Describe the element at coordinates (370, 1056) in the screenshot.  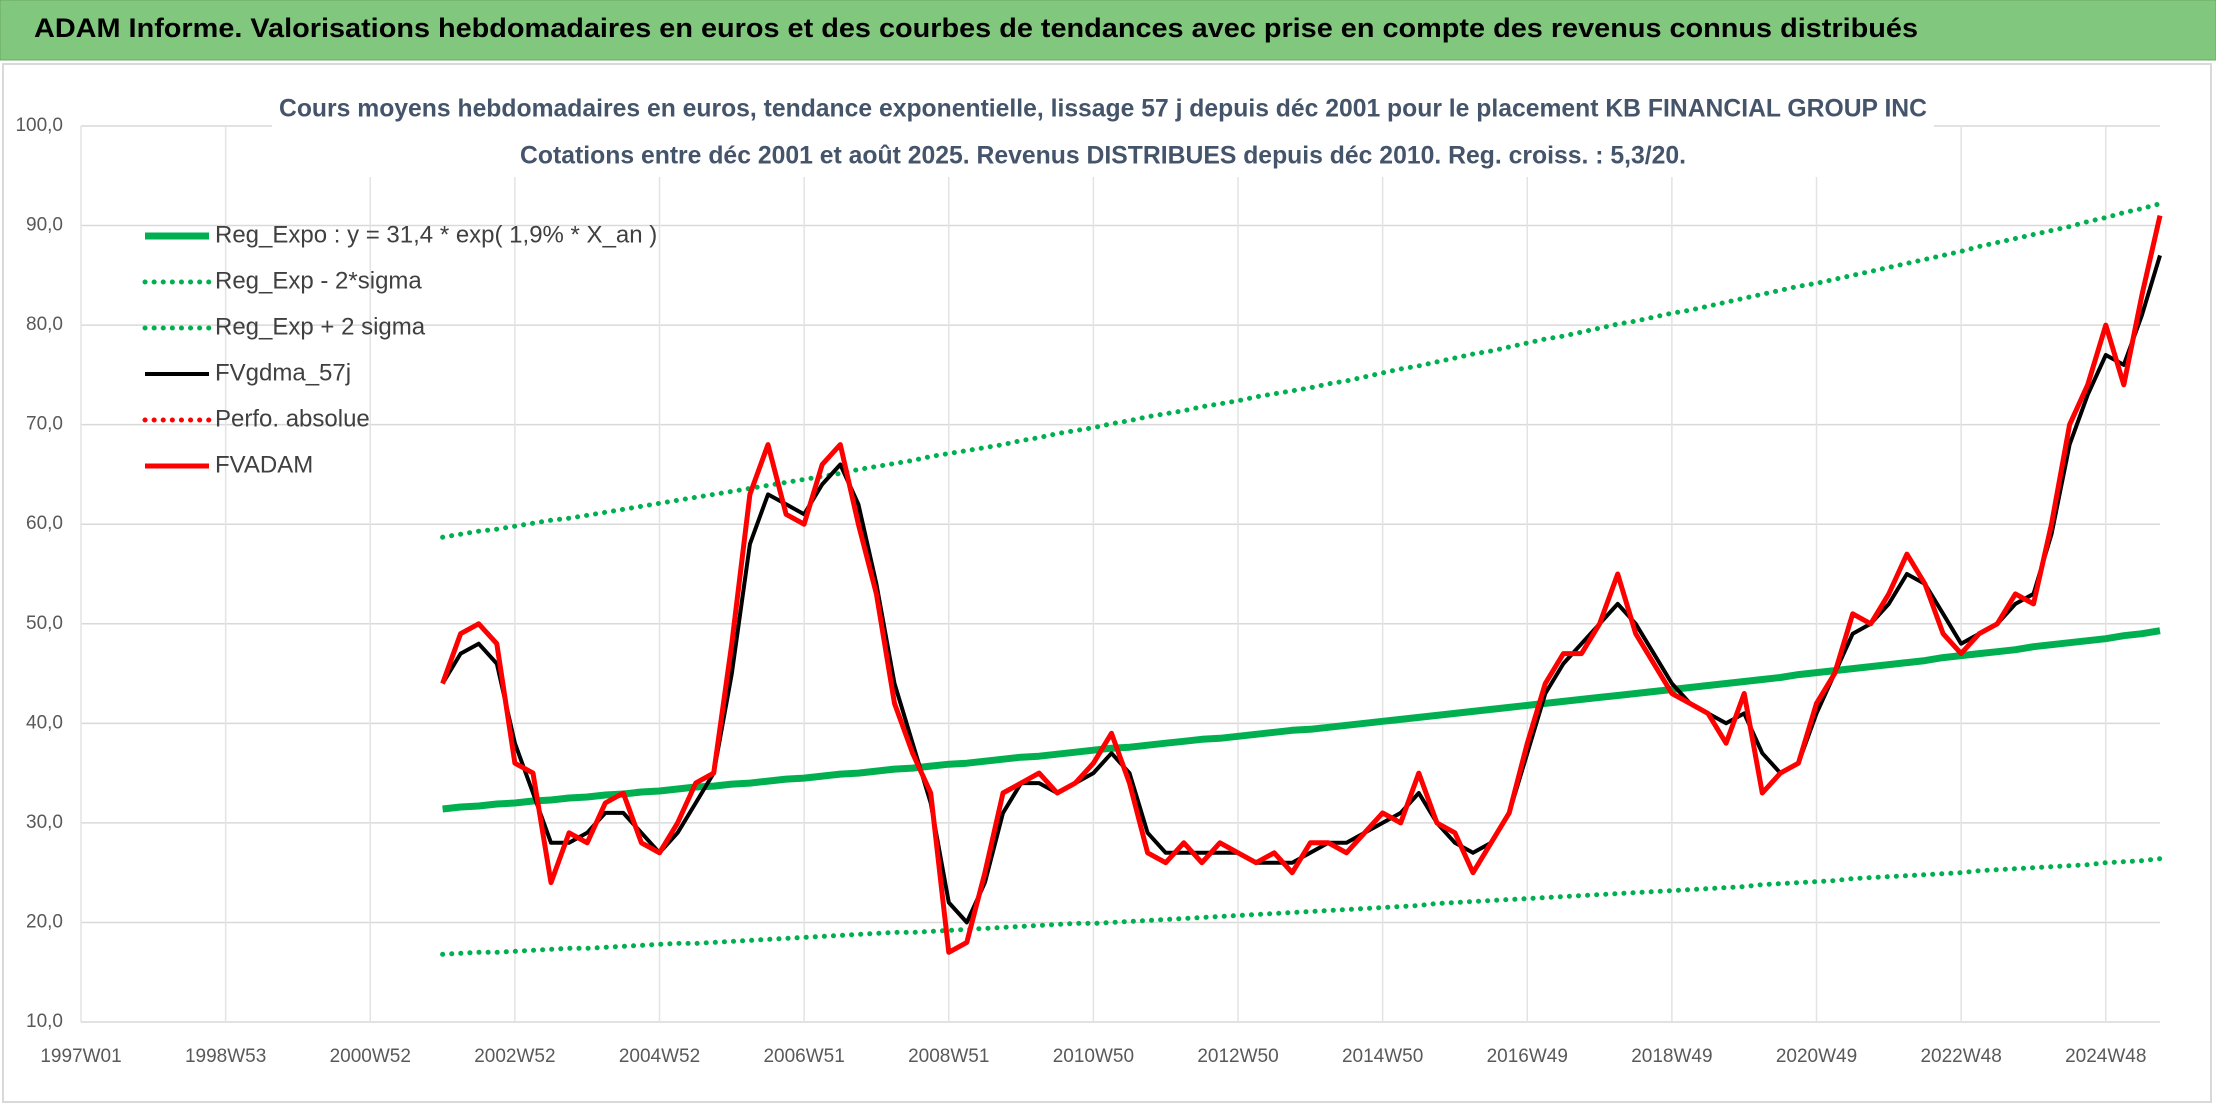
I see `x-tick-label: 2000W52` at that location.